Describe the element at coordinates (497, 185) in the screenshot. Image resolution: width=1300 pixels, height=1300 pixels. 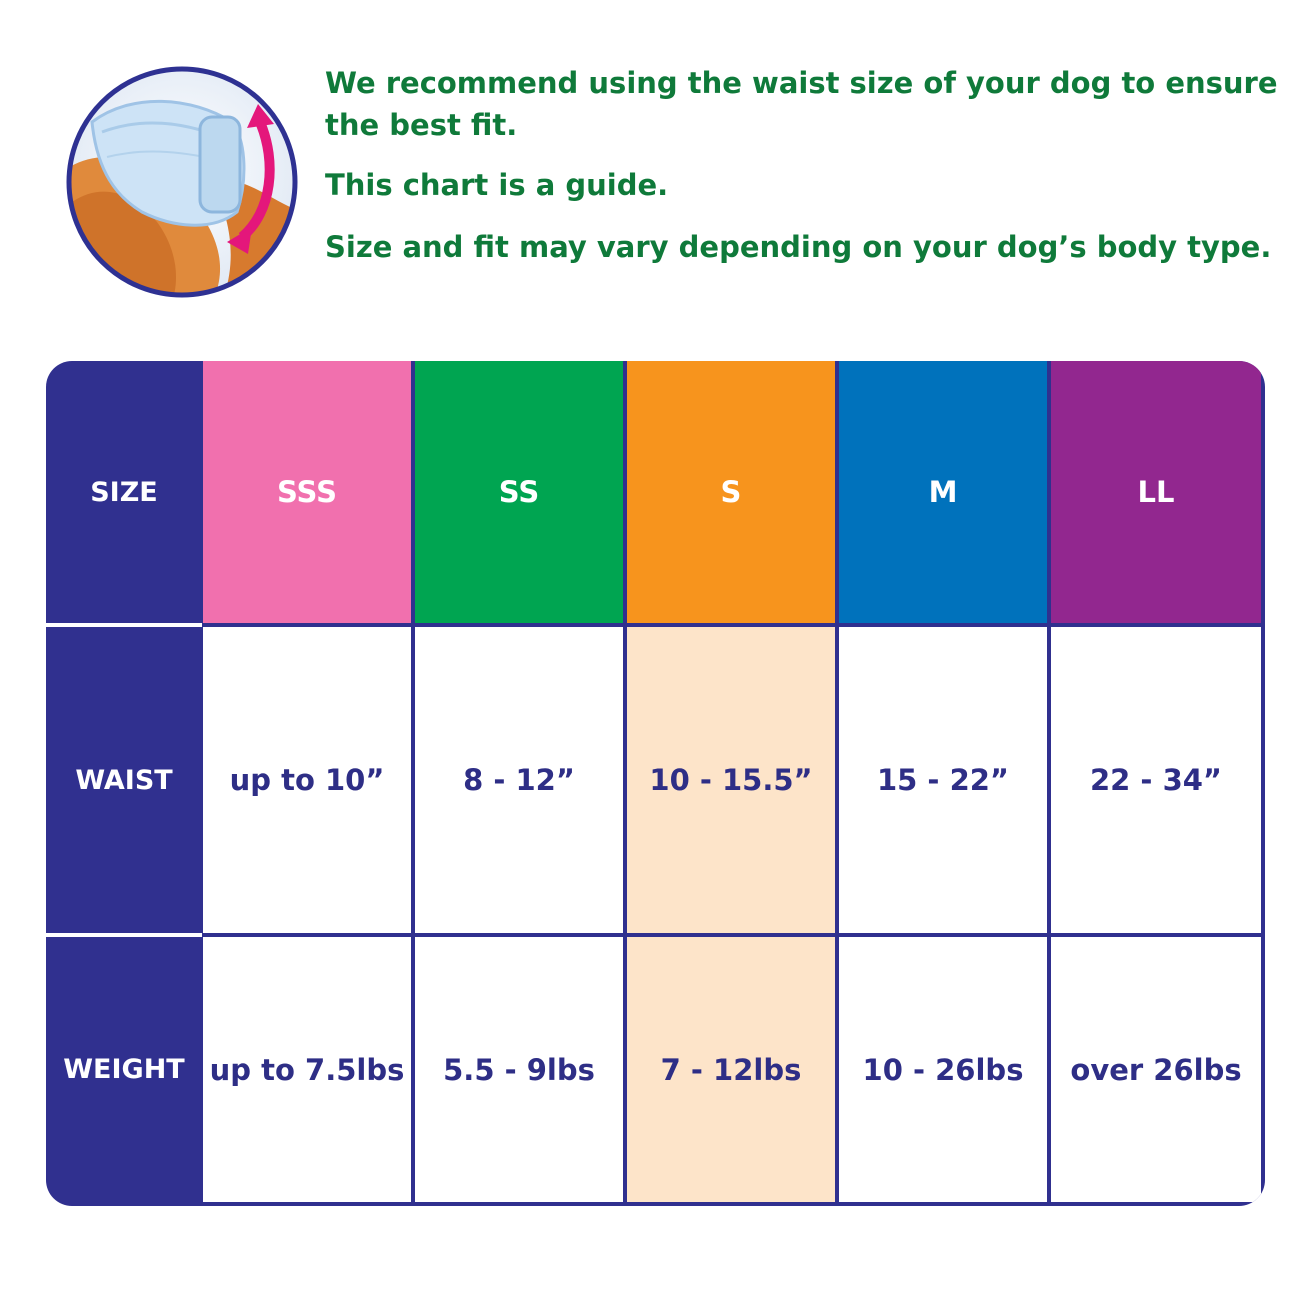
I see `guide-note-text: This chart is a guide.` at that location.